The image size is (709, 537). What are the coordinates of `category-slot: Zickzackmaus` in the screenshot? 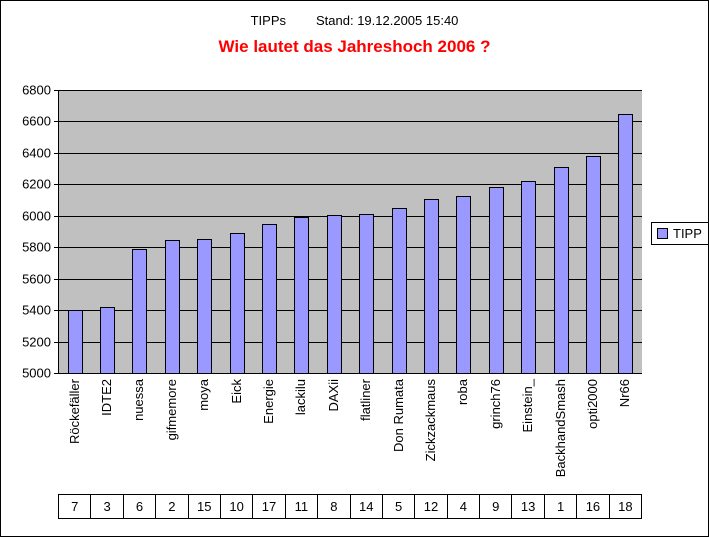 It's located at (430, 433).